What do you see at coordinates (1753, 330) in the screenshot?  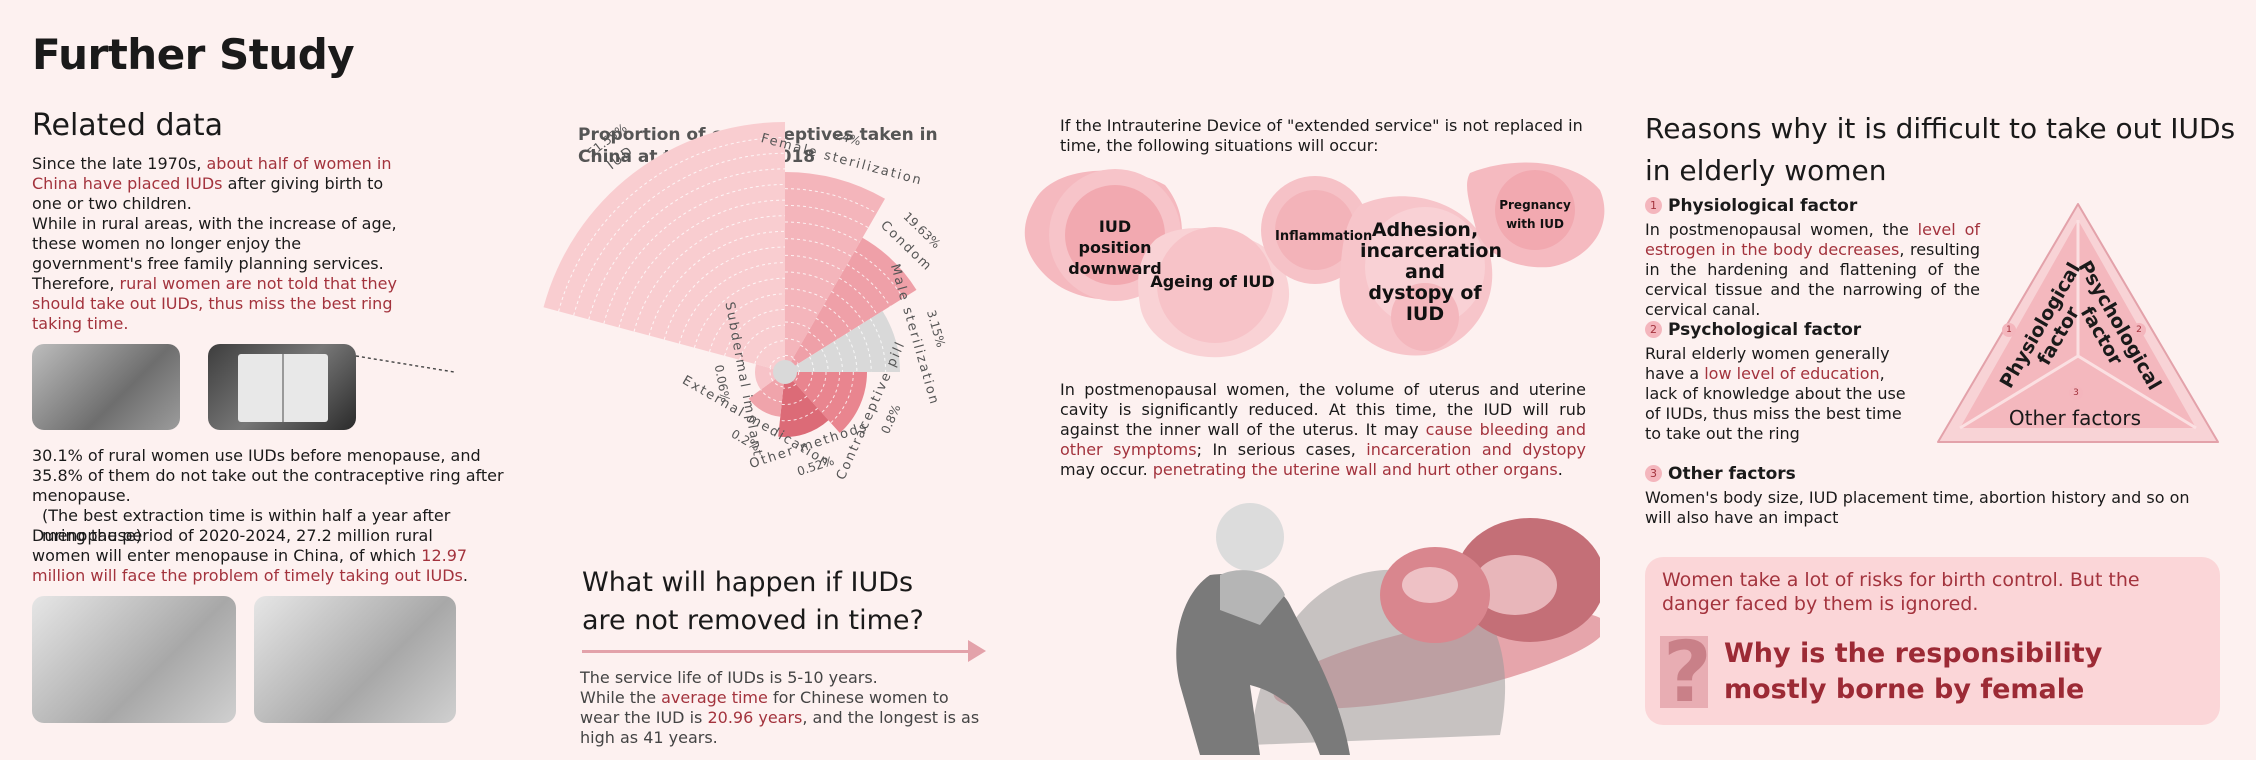 I see `factor-2-header: 2 Psychological factor` at bounding box center [1753, 330].